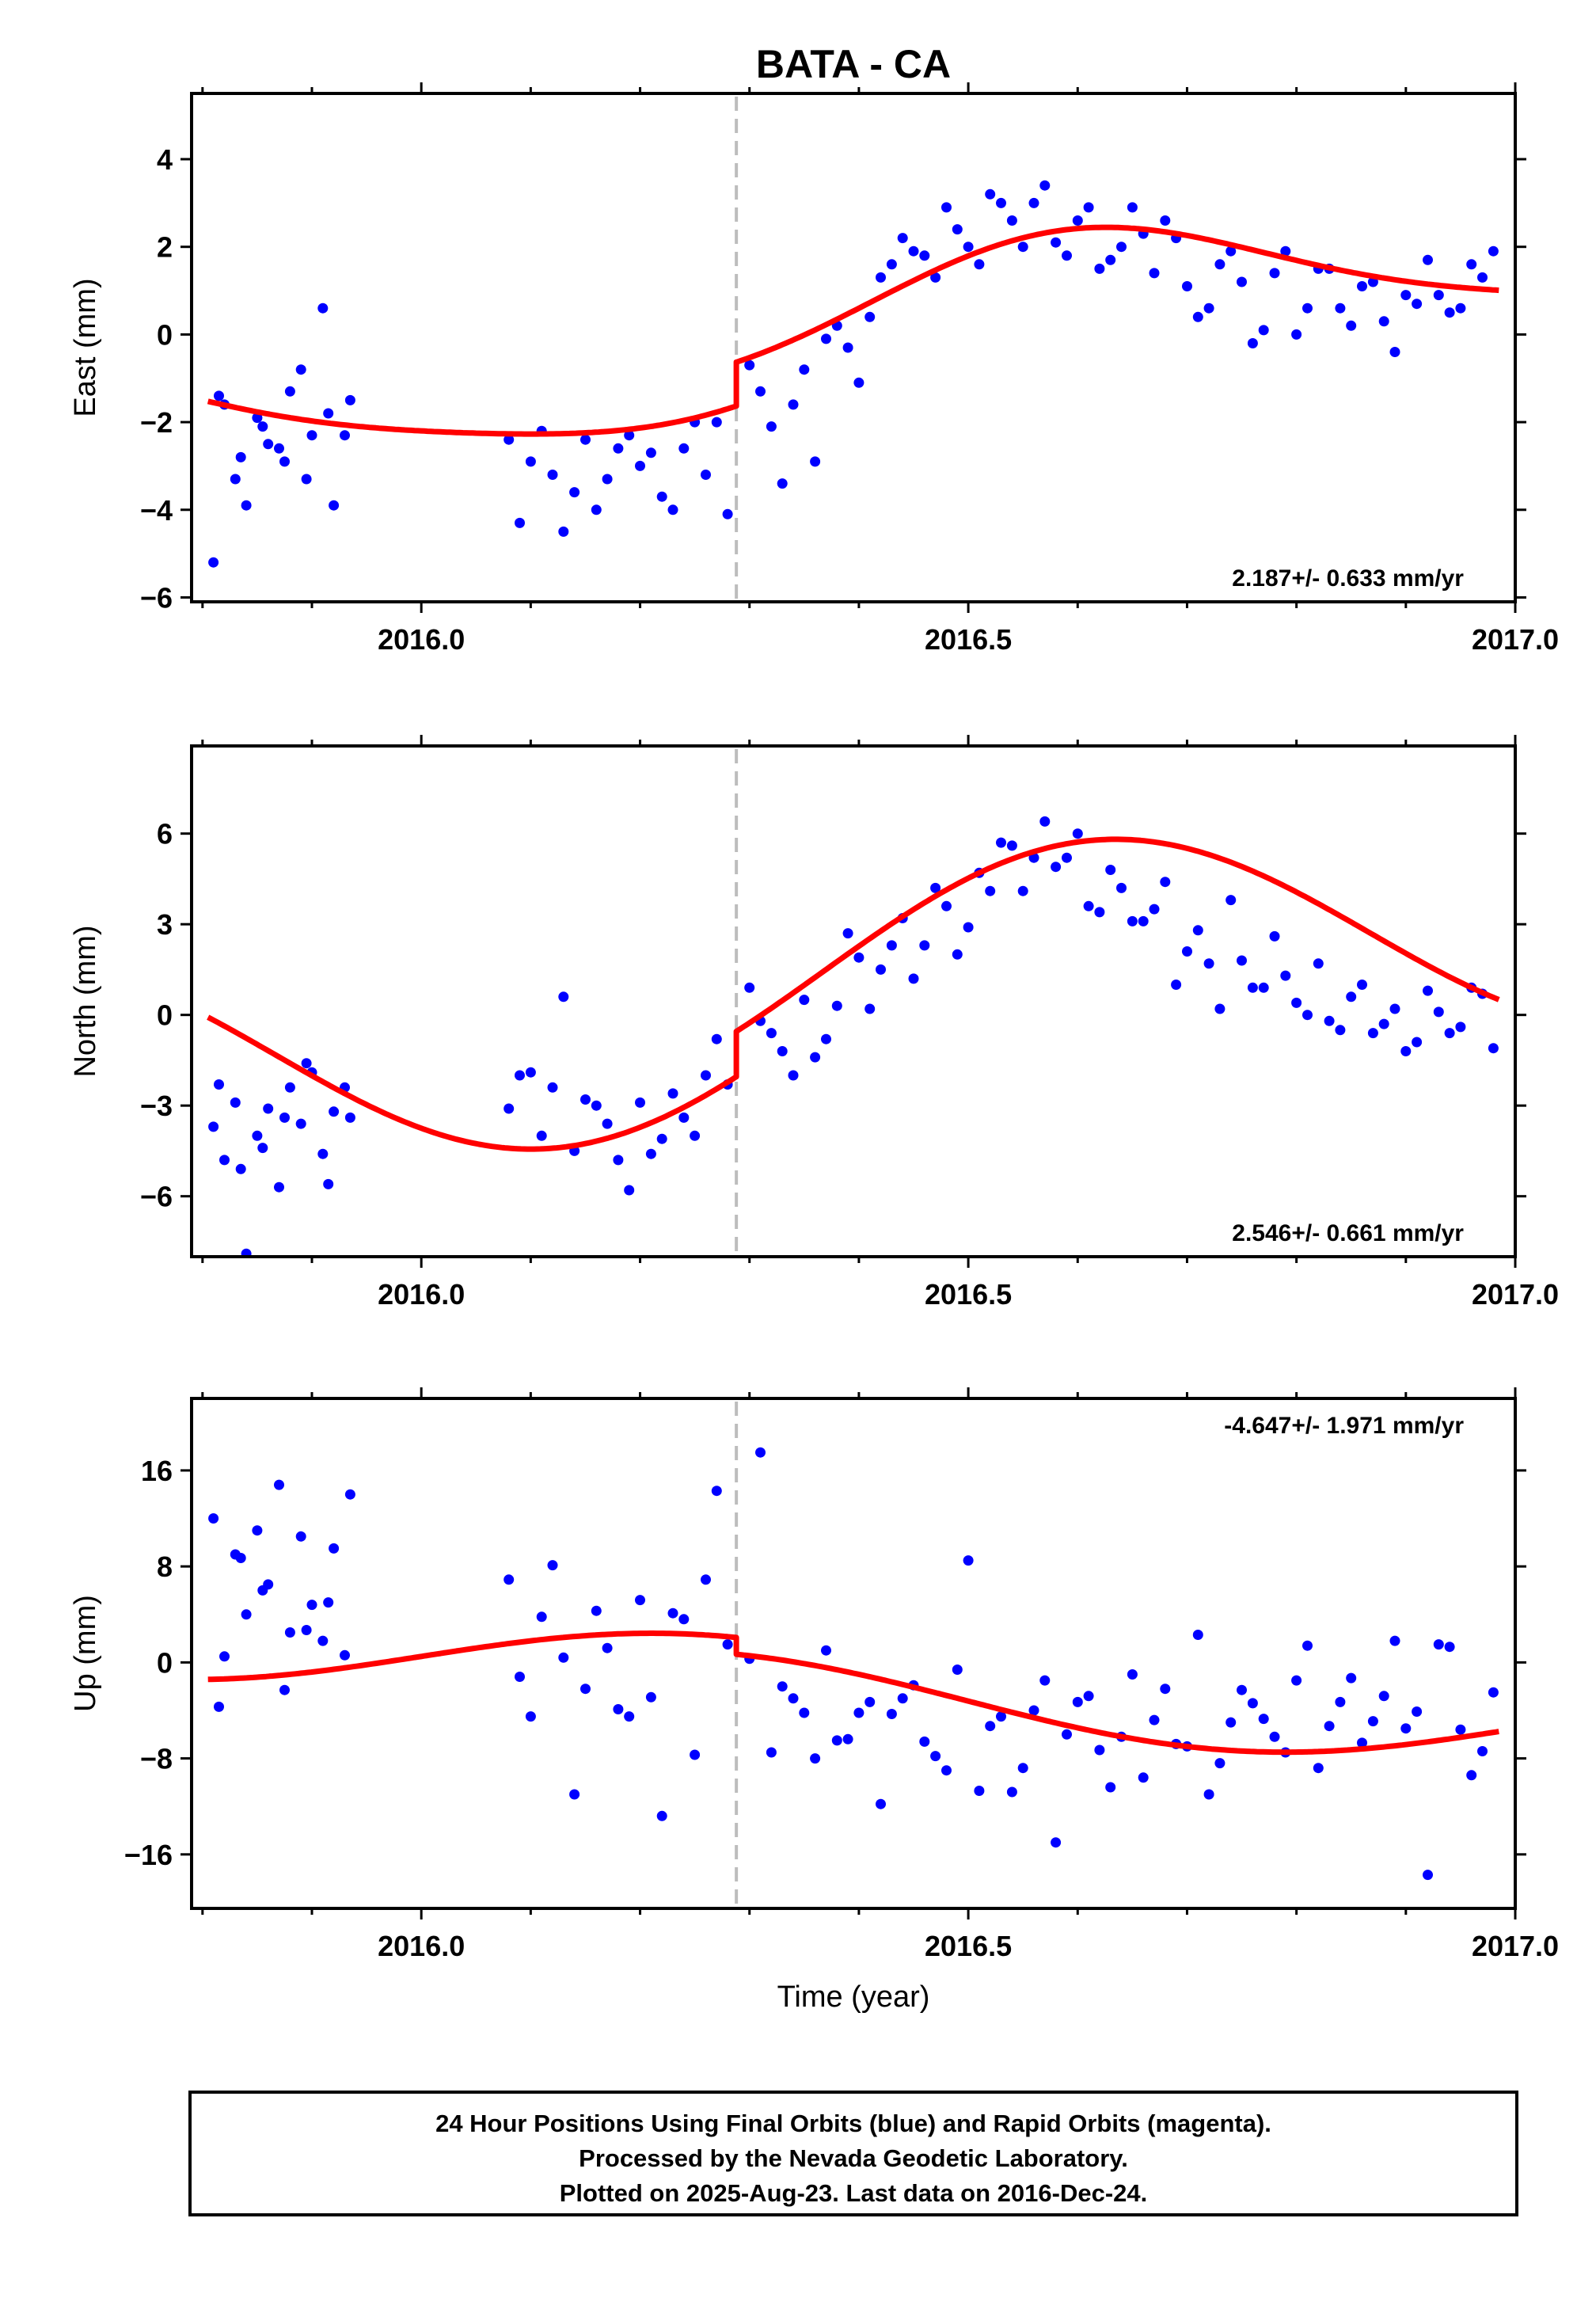 This screenshot has height=2298, width=1596. Describe the element at coordinates (156, 597) in the screenshot. I see `y-tick-label: −6` at that location.